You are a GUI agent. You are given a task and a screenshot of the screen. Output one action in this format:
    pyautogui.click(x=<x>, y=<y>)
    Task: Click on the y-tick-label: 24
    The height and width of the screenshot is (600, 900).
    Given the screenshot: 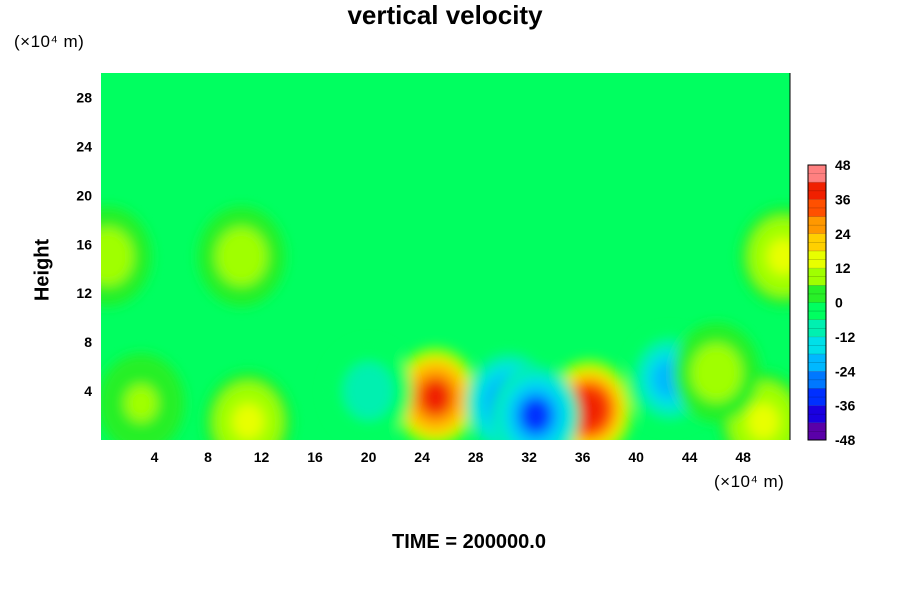 What is the action you would take?
    pyautogui.click(x=84, y=146)
    